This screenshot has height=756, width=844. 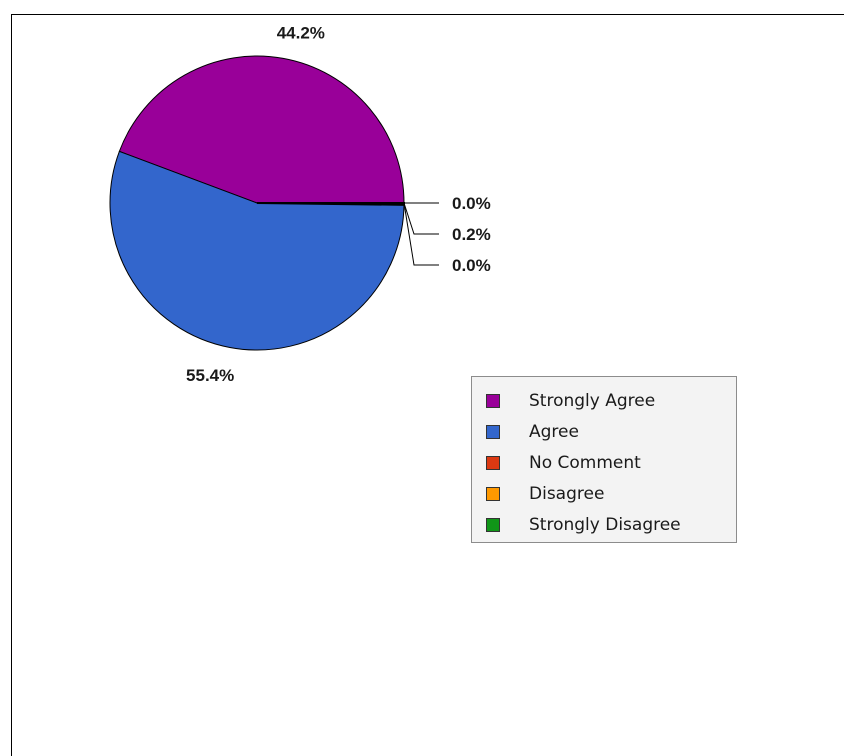 I want to click on slice-label-strongly-disagree: 0.0%, so click(x=471, y=265).